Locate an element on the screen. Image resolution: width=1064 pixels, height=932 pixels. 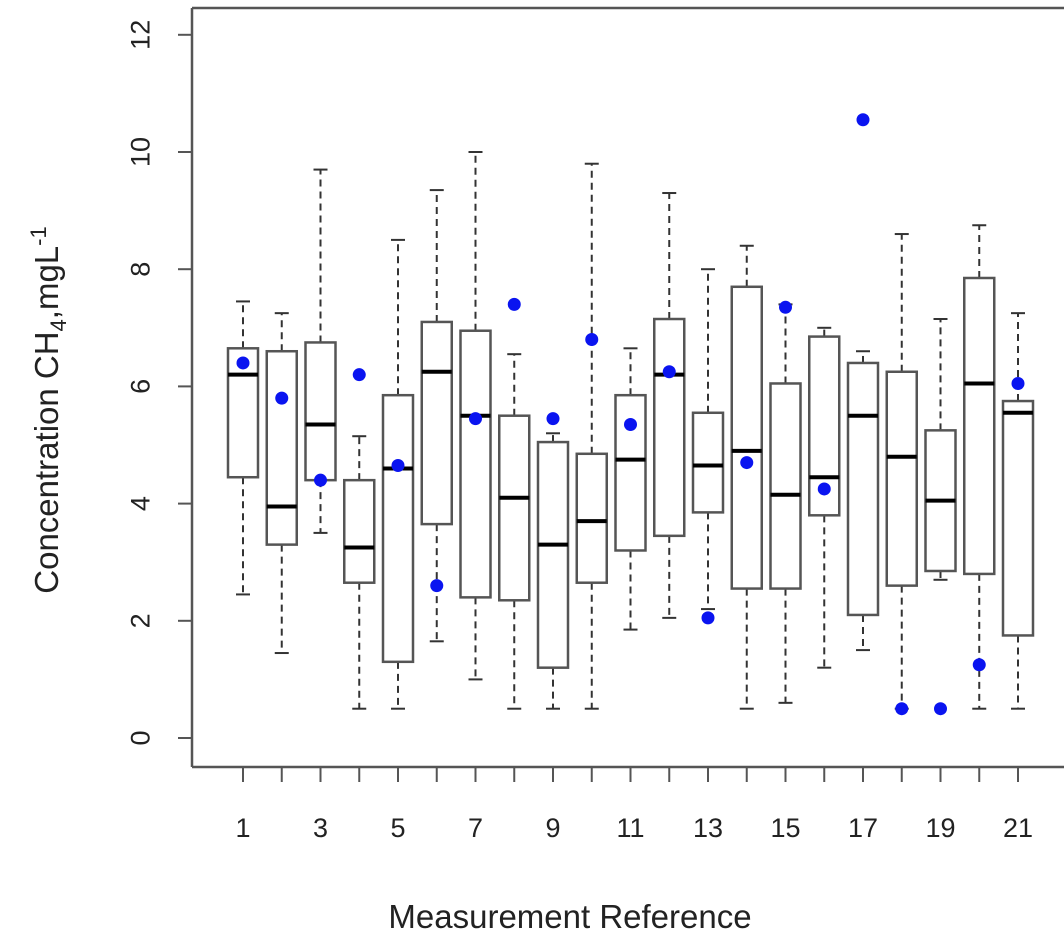
y-axis-title-subscript: 4 is located at coordinates (58, 325).